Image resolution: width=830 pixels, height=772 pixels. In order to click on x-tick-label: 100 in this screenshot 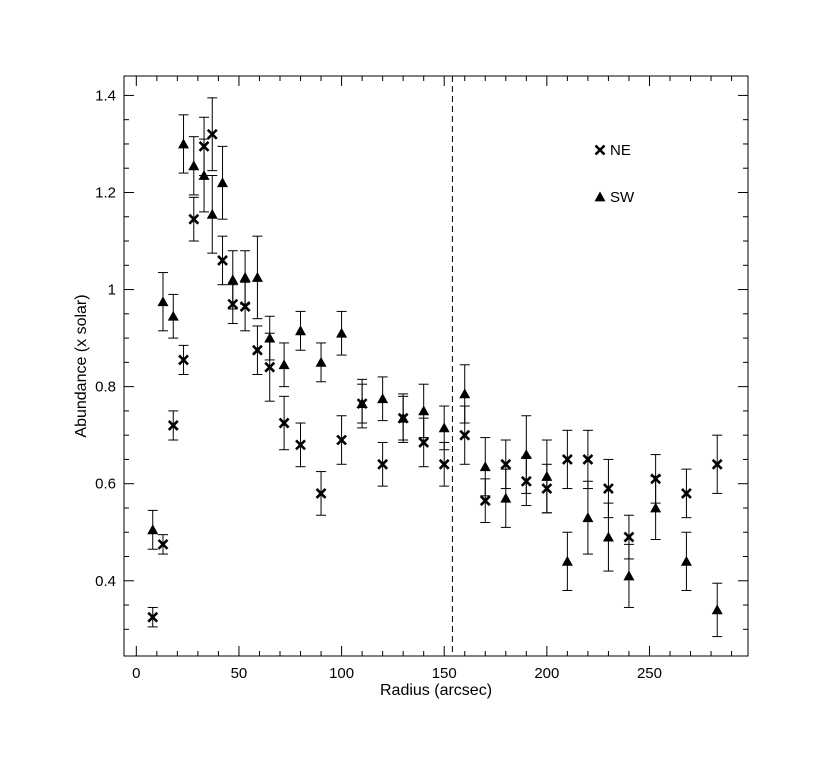, I will do `click(341, 673)`.